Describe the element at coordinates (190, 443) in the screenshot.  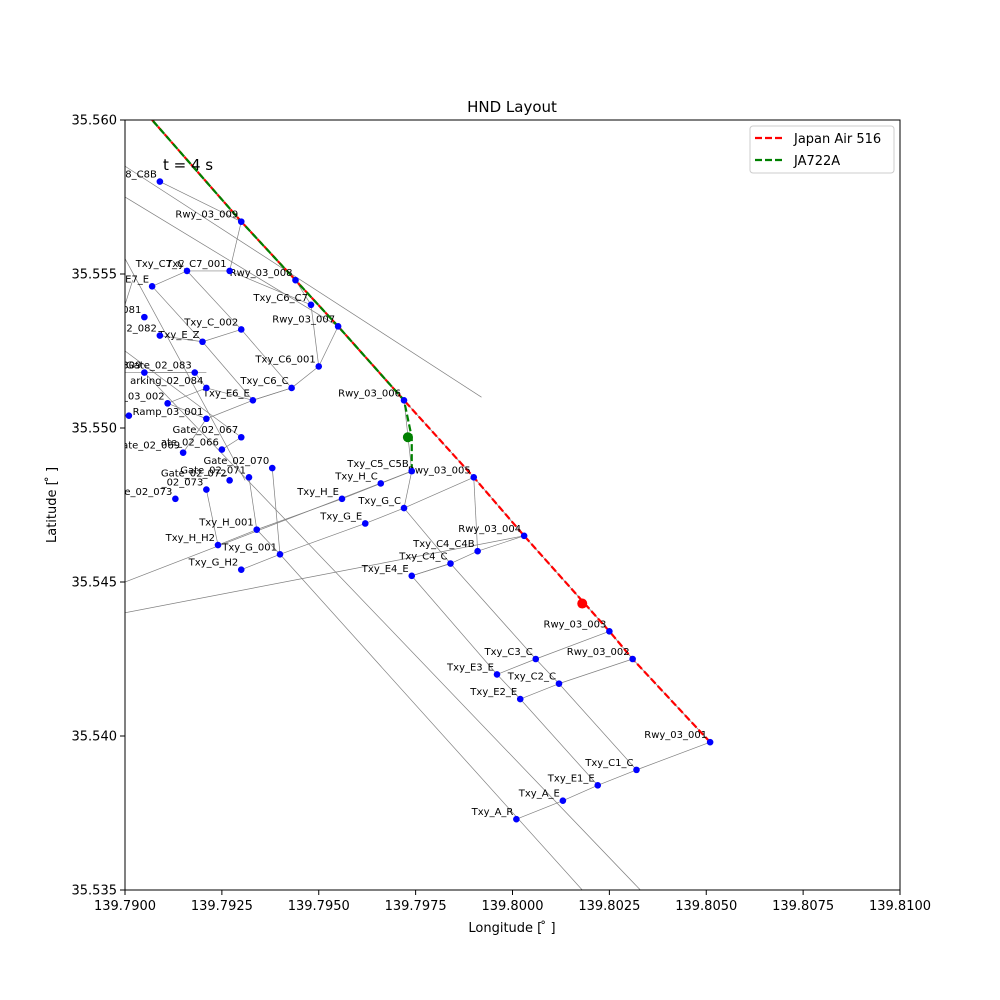
I see `node-label: ate_02_066` at that location.